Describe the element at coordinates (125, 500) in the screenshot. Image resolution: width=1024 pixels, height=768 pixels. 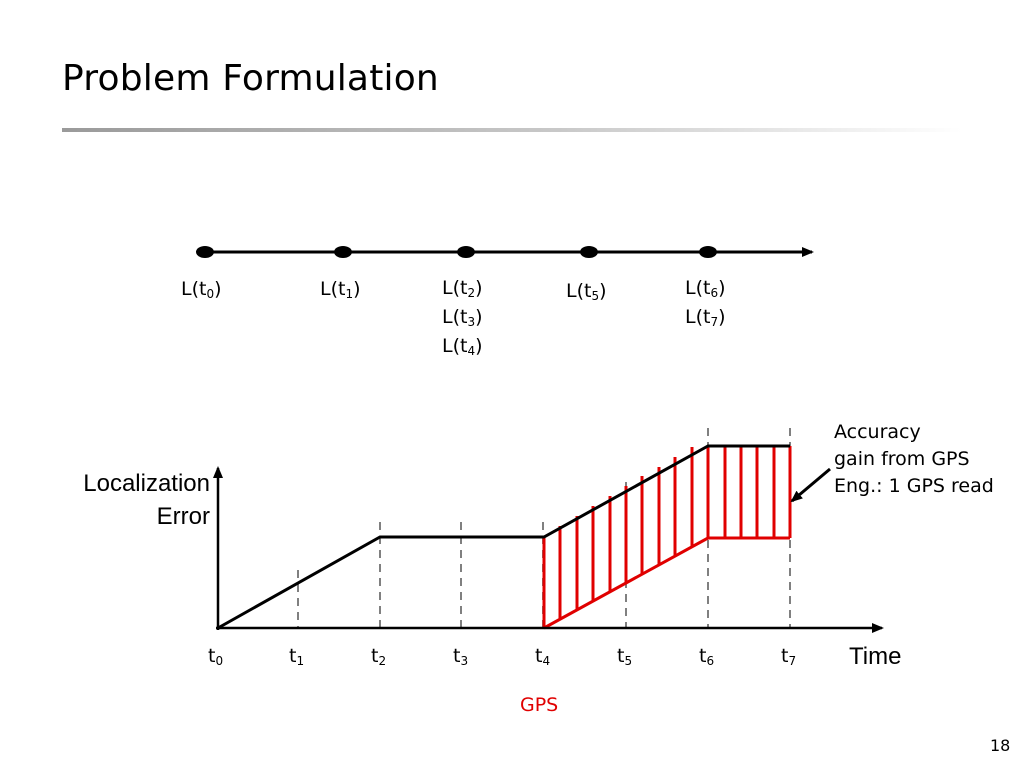
I see `y-axis-title: Localization Error` at that location.